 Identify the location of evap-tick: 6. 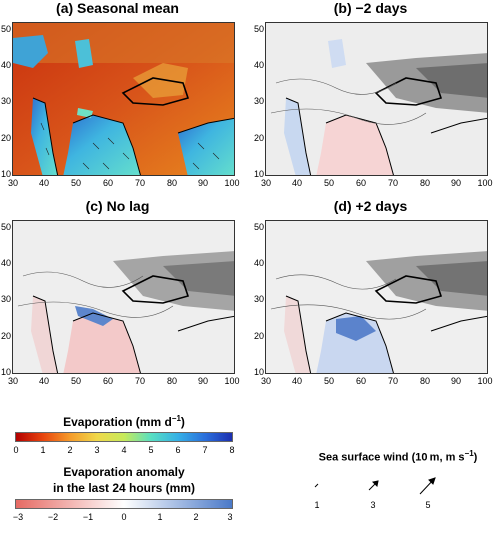
(178, 450).